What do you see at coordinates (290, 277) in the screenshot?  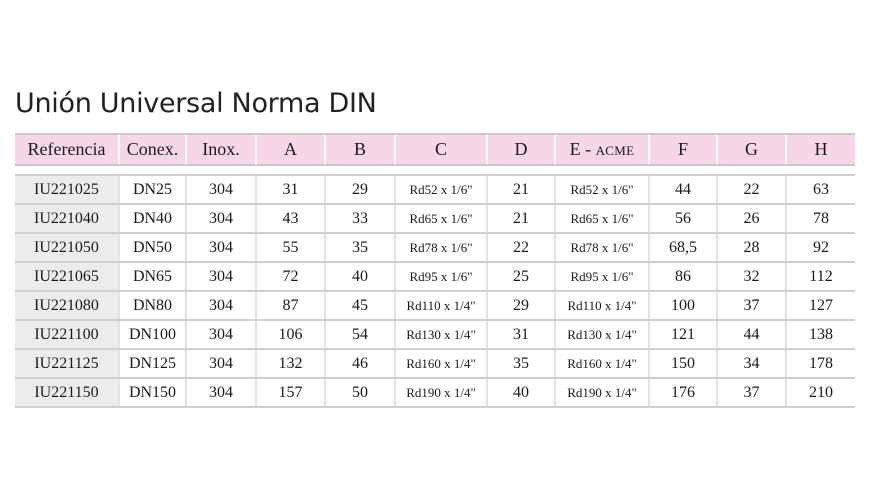 I see `cell-a: 72` at bounding box center [290, 277].